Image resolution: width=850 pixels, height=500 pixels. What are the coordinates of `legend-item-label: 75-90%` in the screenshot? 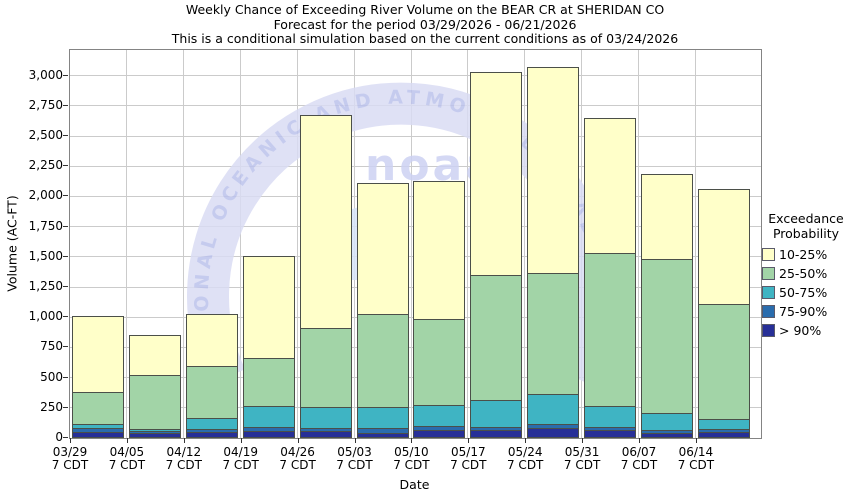 It's located at (803, 311).